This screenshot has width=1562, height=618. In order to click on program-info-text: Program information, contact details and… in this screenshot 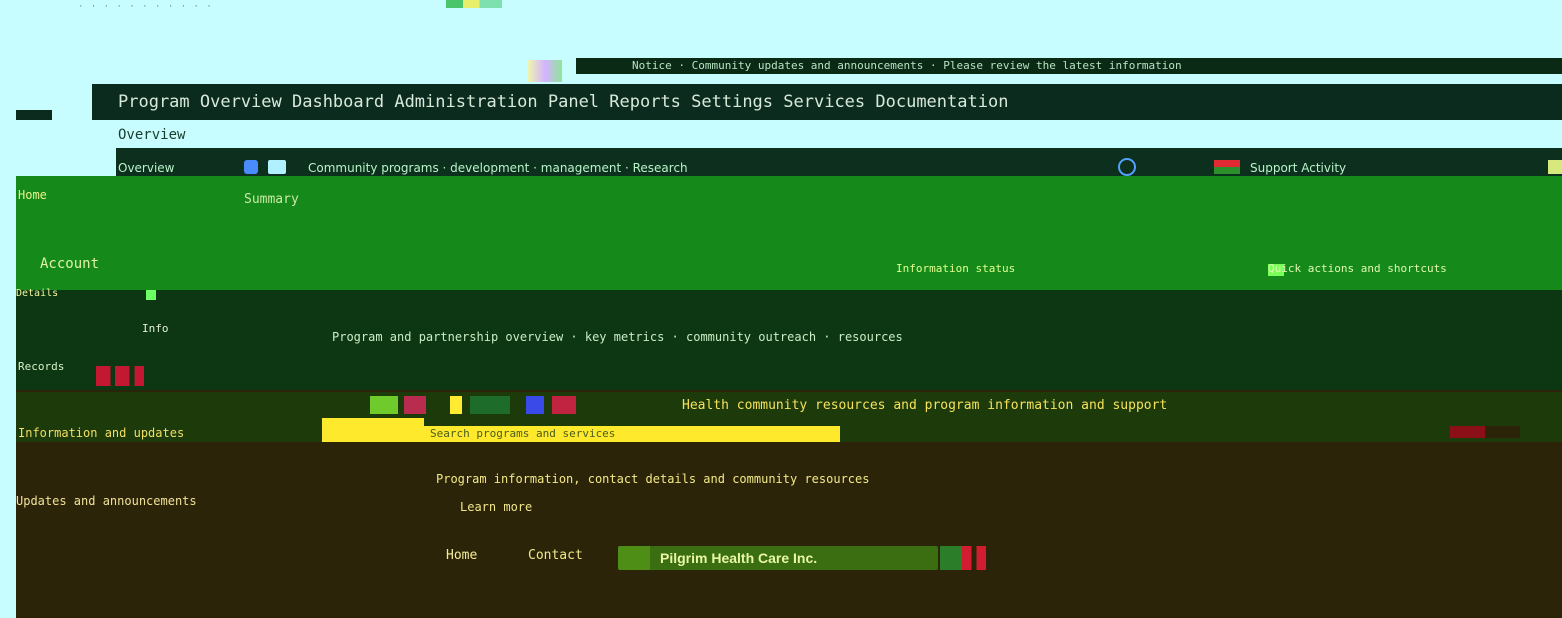, I will do `click(653, 479)`.